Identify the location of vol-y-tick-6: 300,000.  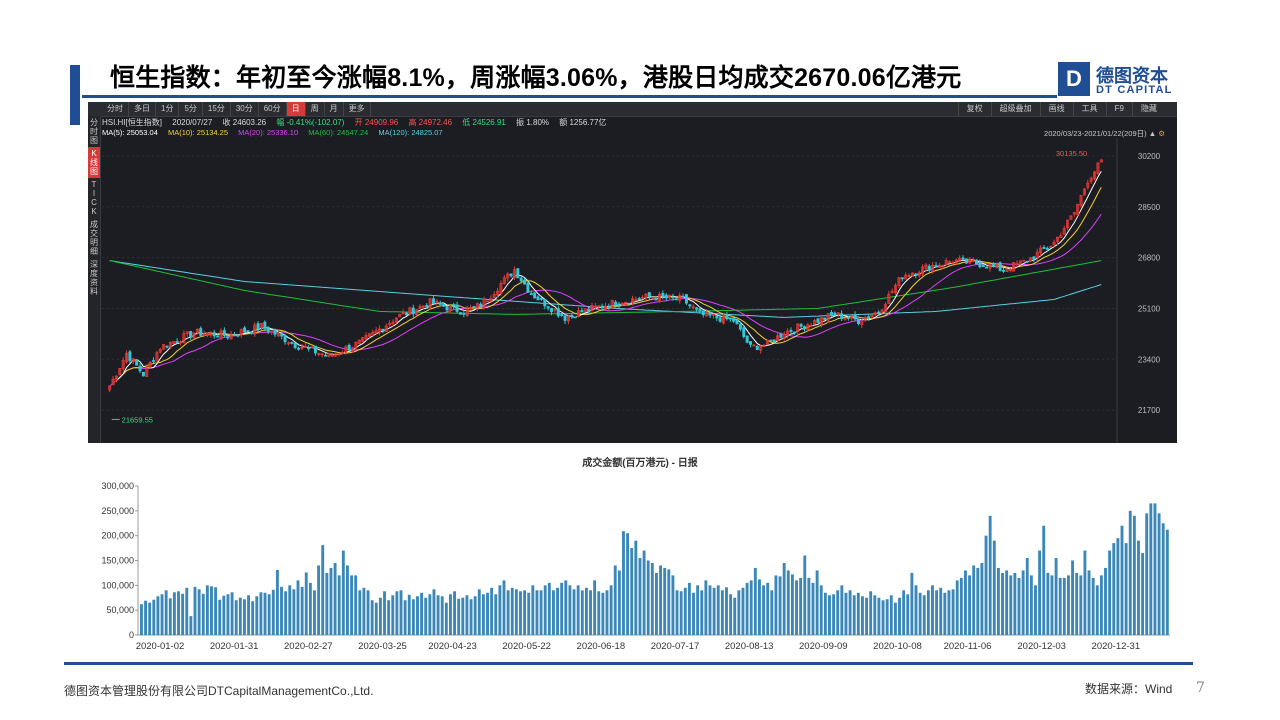
(117, 486).